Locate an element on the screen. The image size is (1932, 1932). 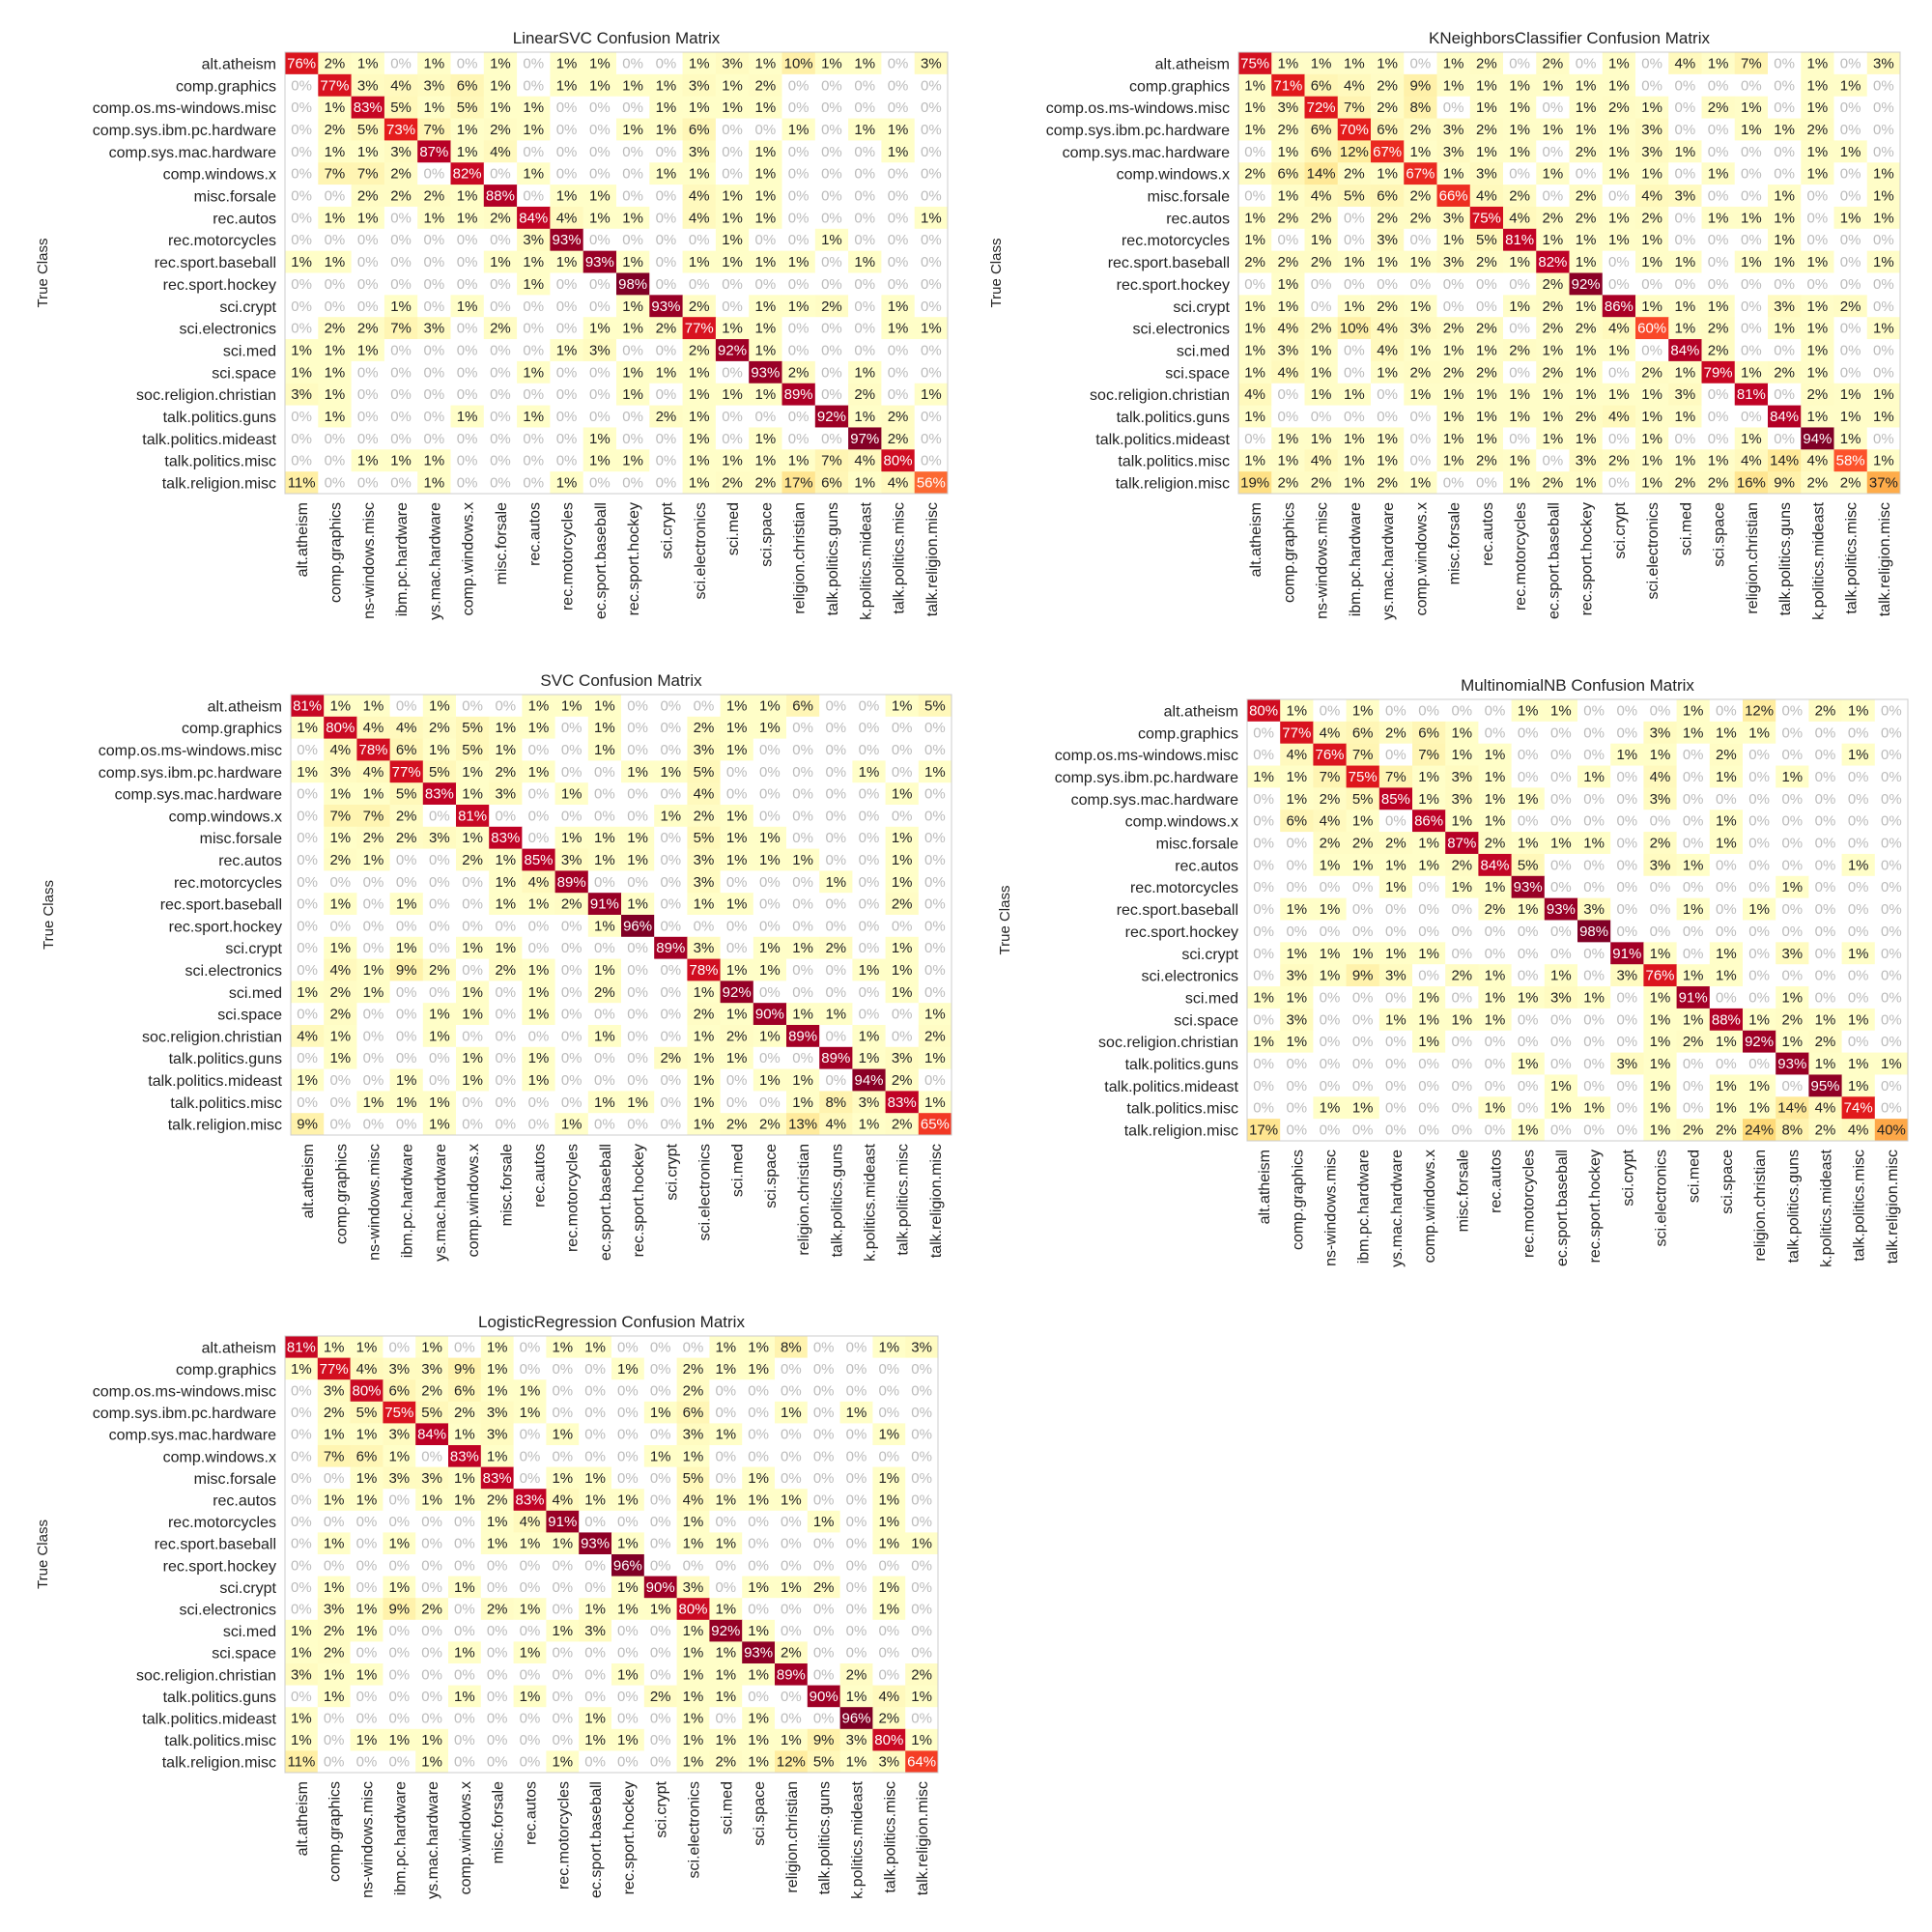
y-tick-label: talk.politics.guns is located at coordinates (219, 418).